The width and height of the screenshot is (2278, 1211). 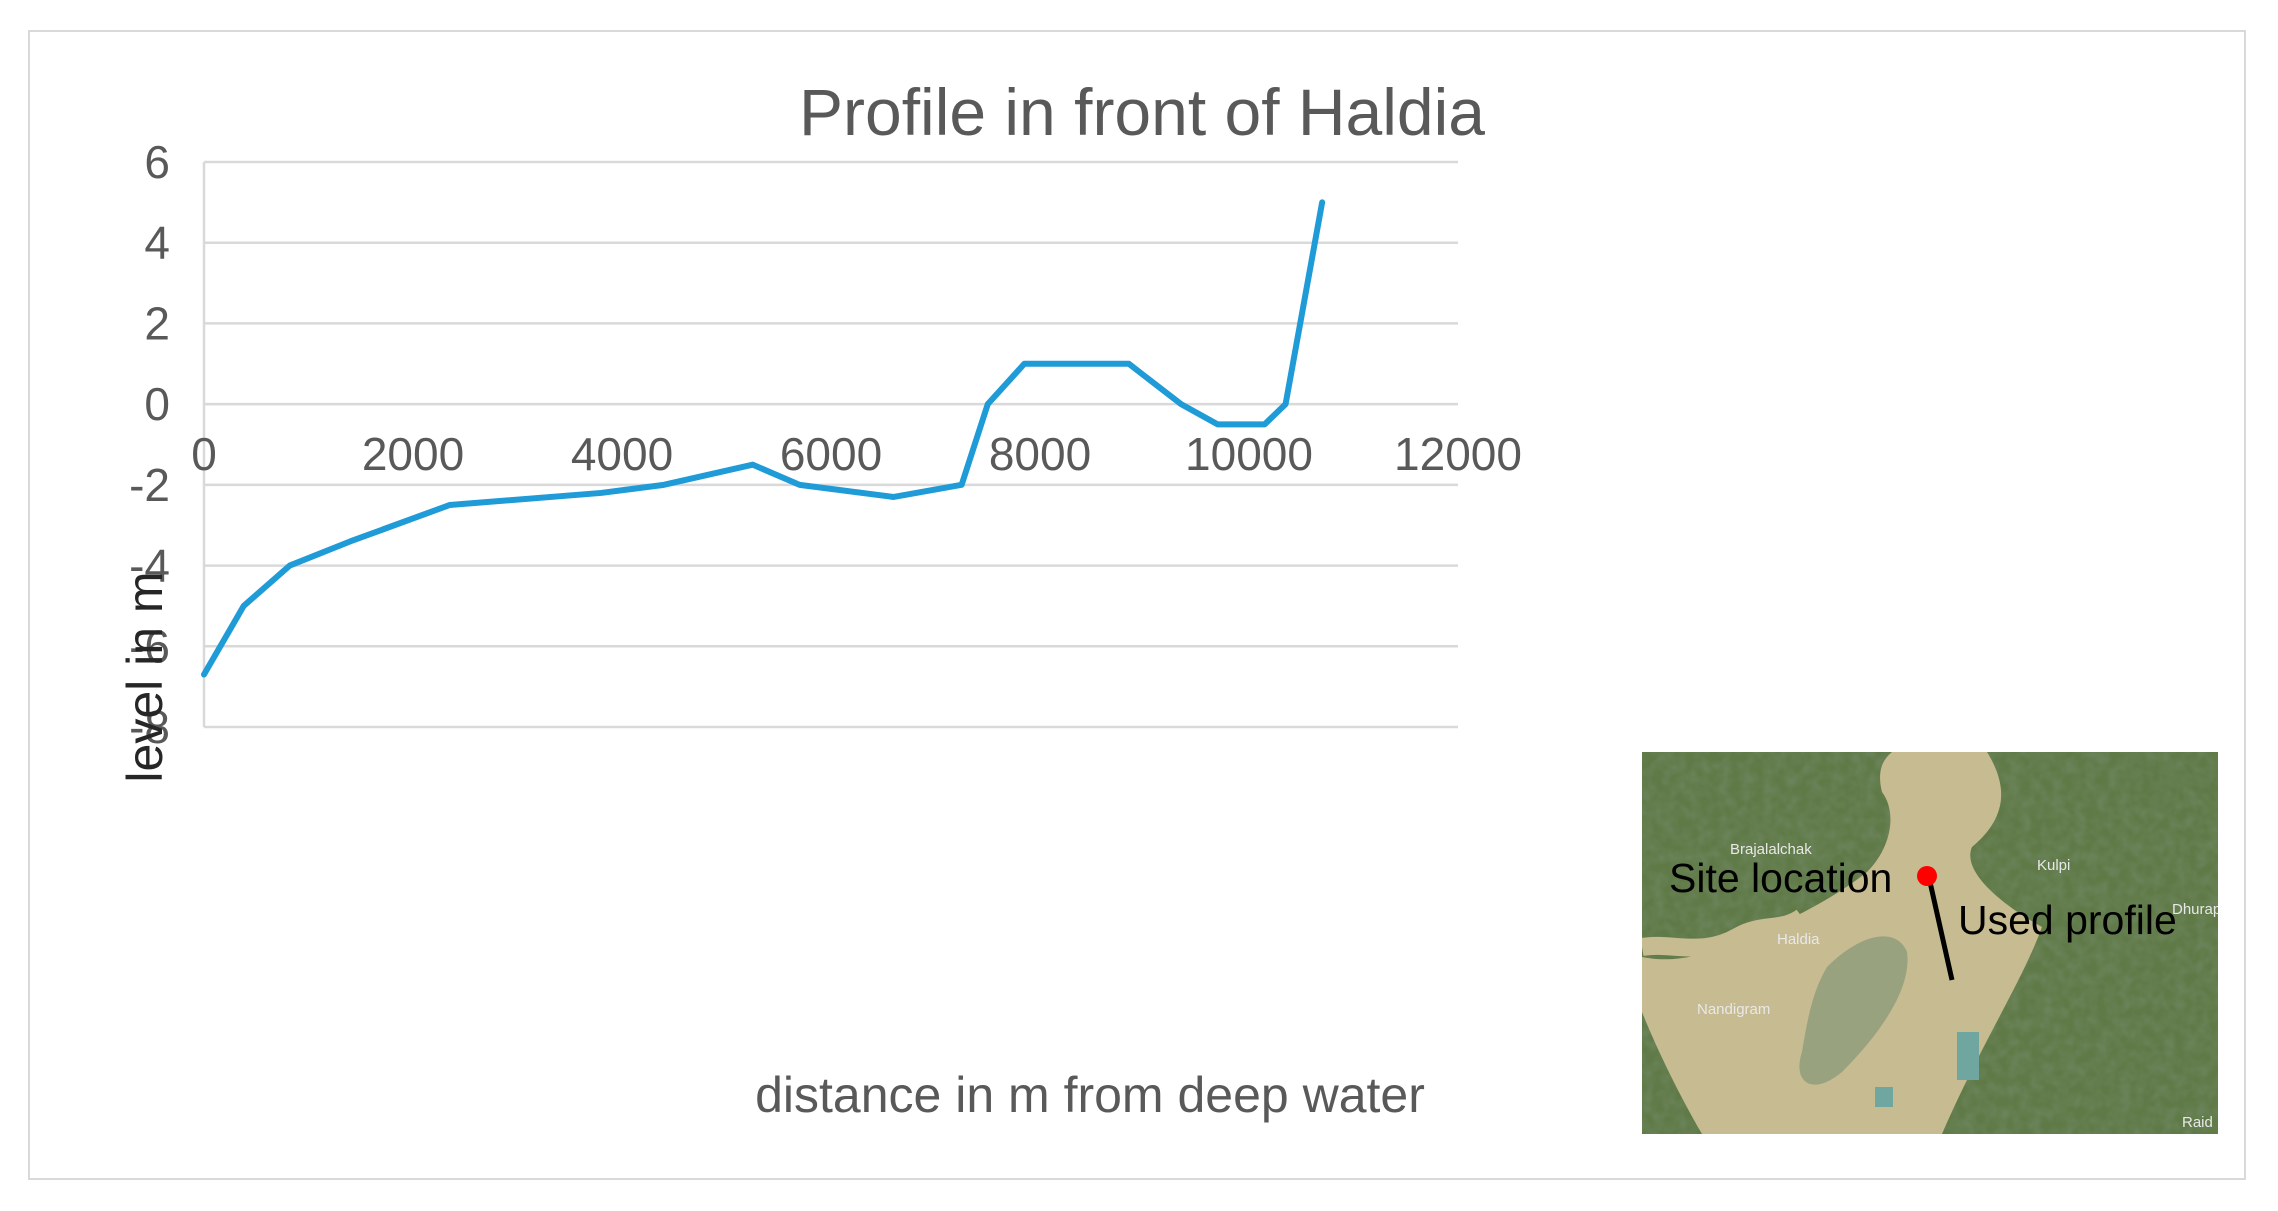 I want to click on x-tick-label: 0, so click(x=204, y=454).